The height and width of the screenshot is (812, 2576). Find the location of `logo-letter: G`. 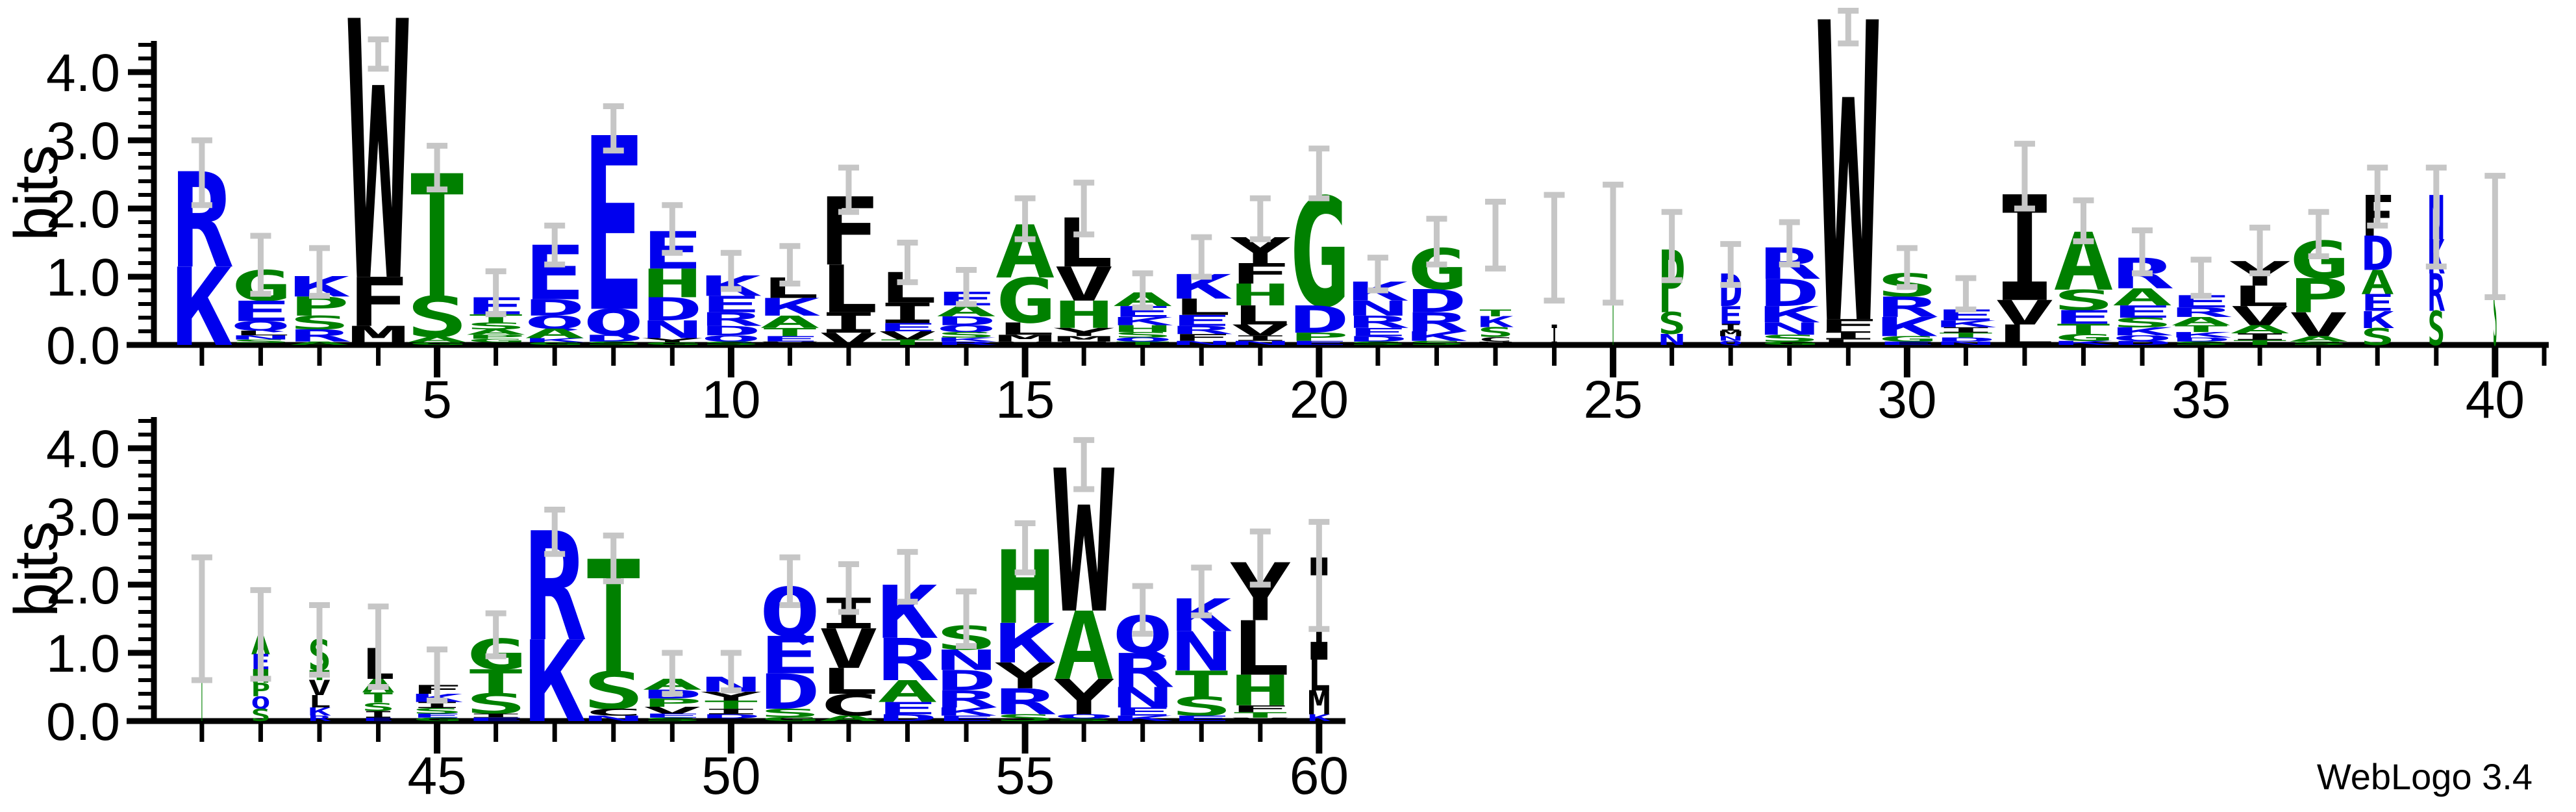

logo-letter: G is located at coordinates (1907, 339).